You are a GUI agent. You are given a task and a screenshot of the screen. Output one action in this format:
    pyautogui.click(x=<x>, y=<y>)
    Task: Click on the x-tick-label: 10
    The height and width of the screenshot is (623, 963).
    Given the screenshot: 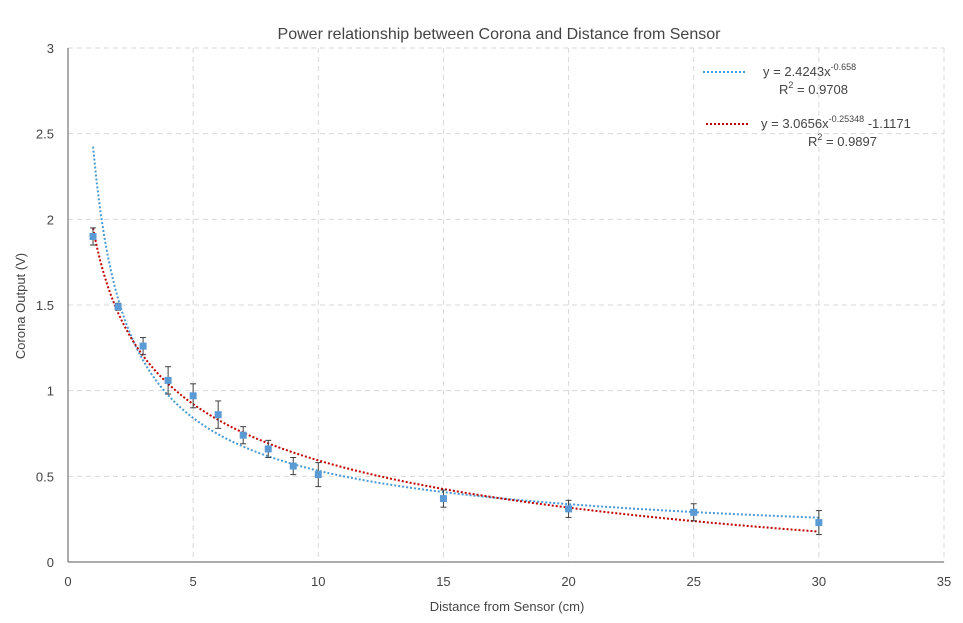 What is the action you would take?
    pyautogui.click(x=318, y=581)
    